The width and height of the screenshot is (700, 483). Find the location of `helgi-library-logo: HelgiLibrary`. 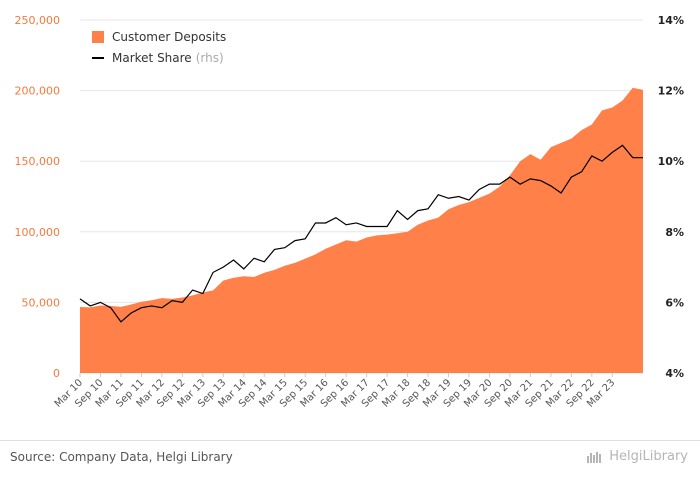

helgi-library-logo: HelgiLibrary is located at coordinates (637, 456).